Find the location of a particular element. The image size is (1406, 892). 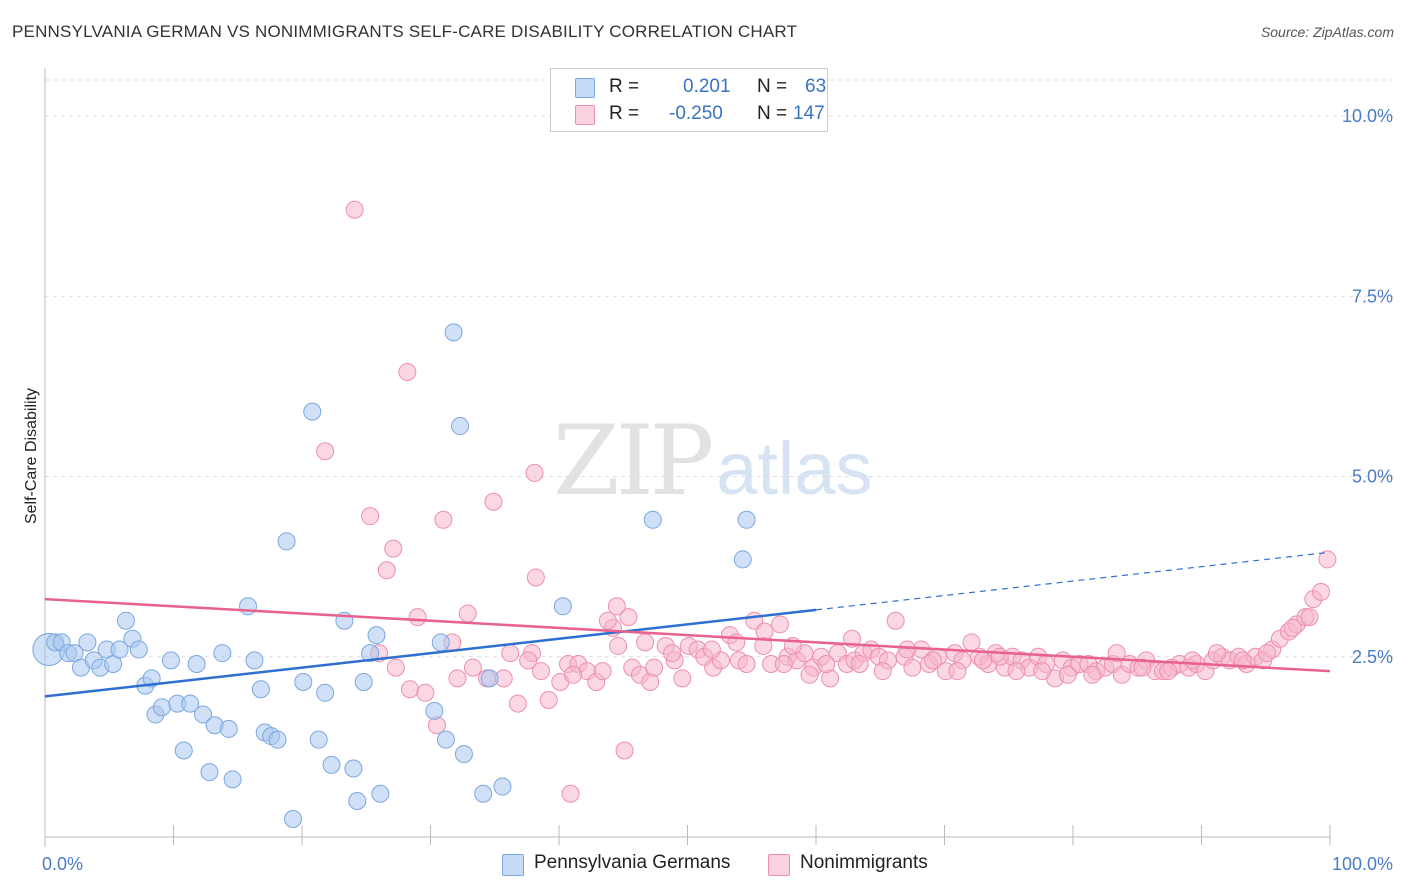

x-tick-label: 100.0% is located at coordinates (1362, 864).